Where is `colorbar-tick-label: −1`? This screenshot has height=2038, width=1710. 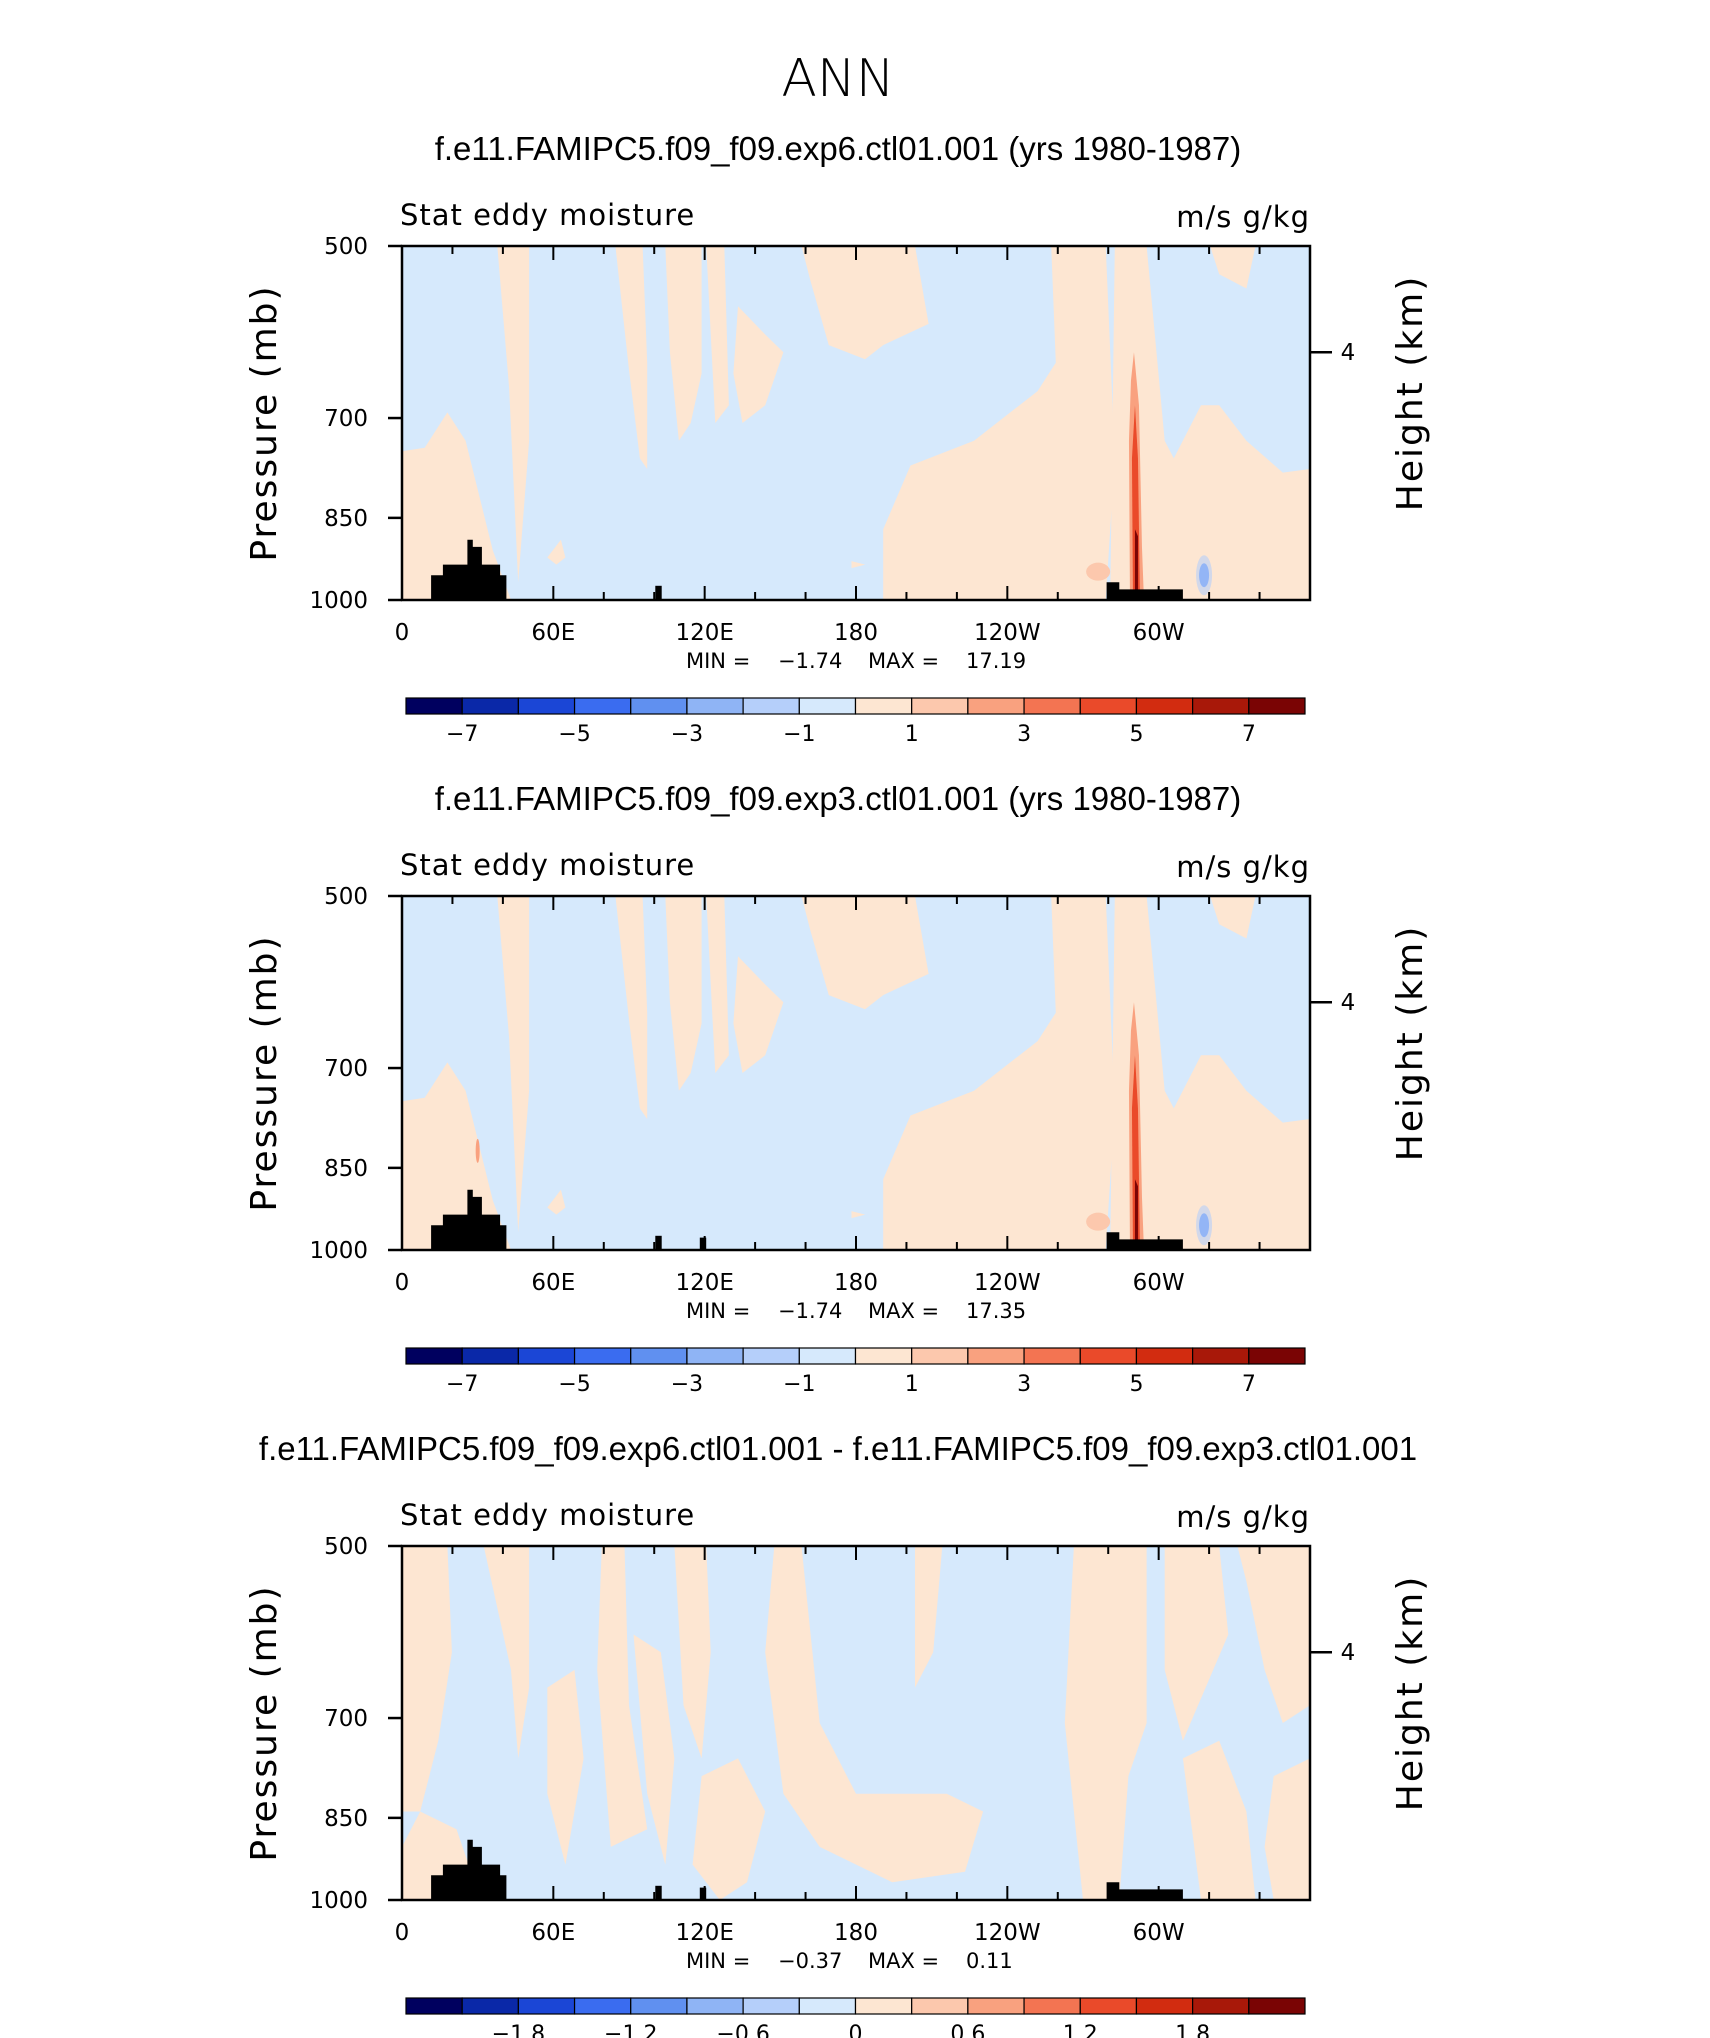 colorbar-tick-label: −1 is located at coordinates (799, 1384).